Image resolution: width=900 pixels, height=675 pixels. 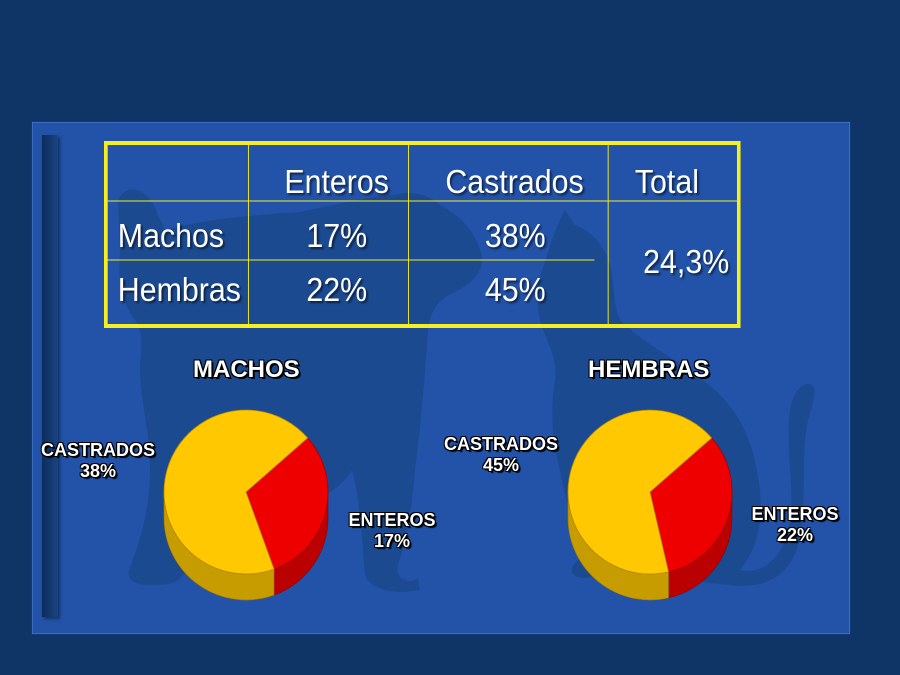 What do you see at coordinates (337, 235) in the screenshot?
I see `cell-machos-enteros: 17%` at bounding box center [337, 235].